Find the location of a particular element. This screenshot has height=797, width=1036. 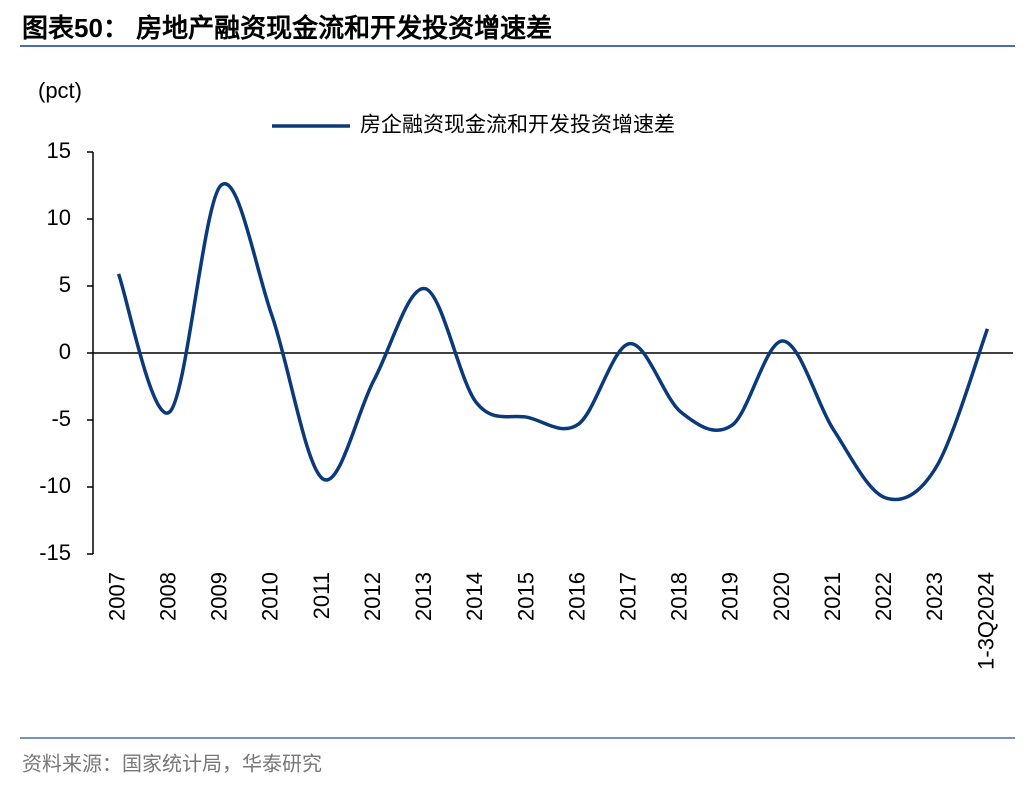

x-tick-label: 2023 is located at coordinates (934, 596).